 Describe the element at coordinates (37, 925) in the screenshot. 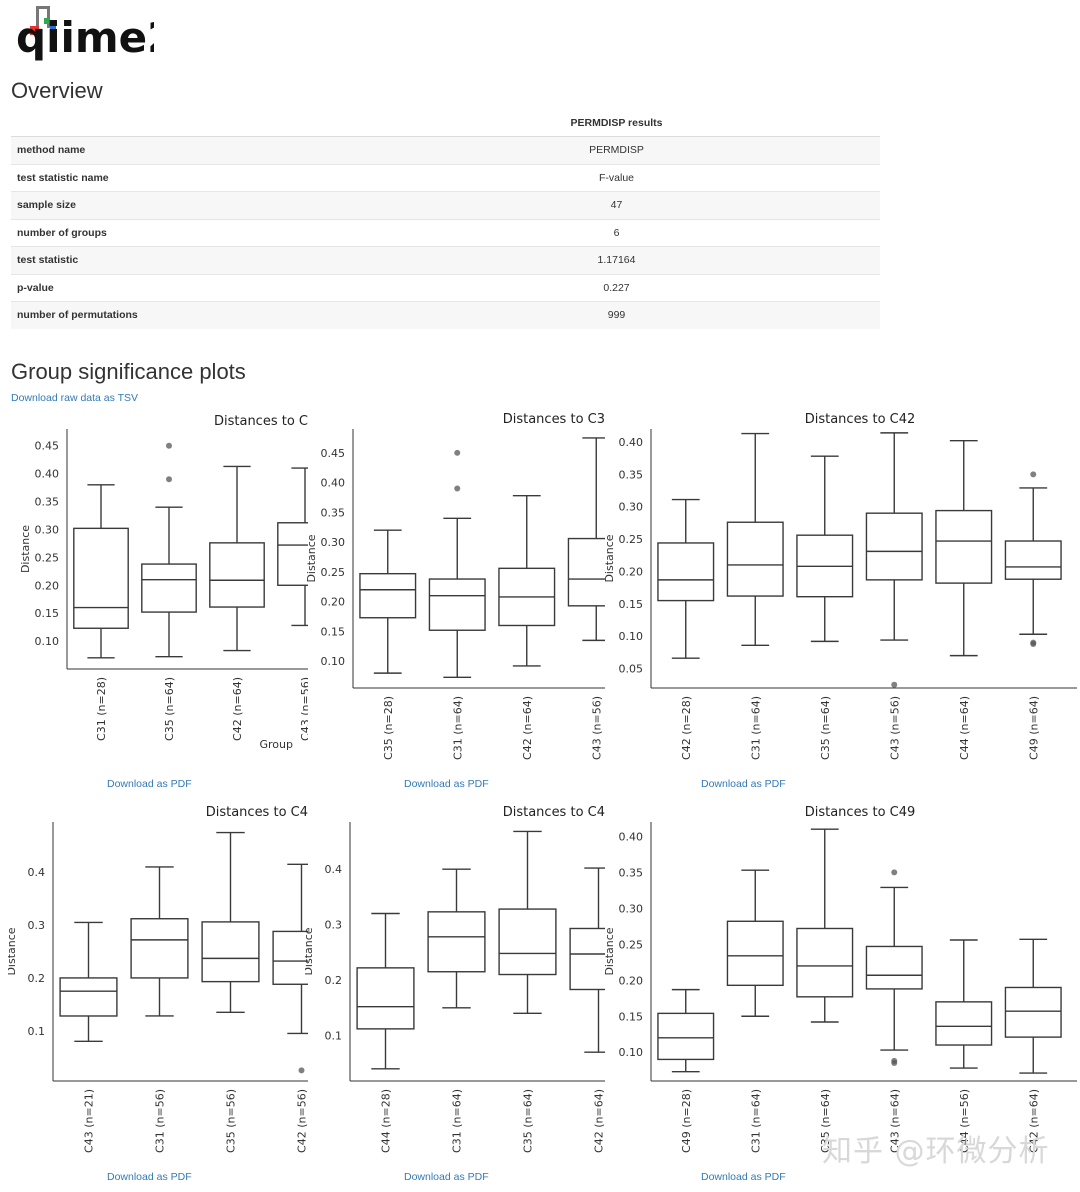

I see `y-tick-label: 0.3` at that location.